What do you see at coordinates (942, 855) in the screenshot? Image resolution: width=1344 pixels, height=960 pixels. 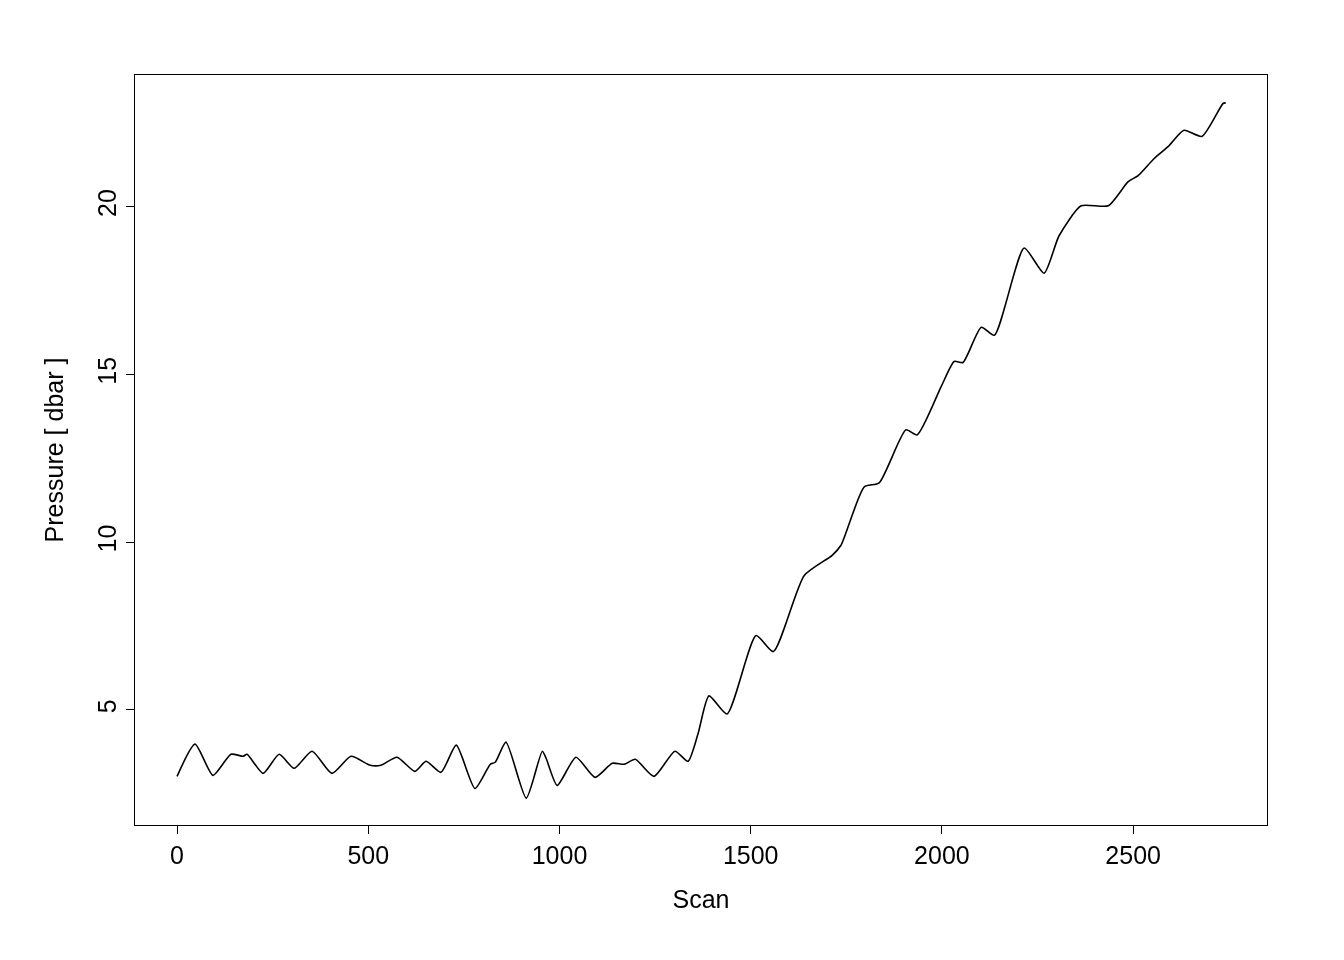 I see `x-tick-label: 2000` at bounding box center [942, 855].